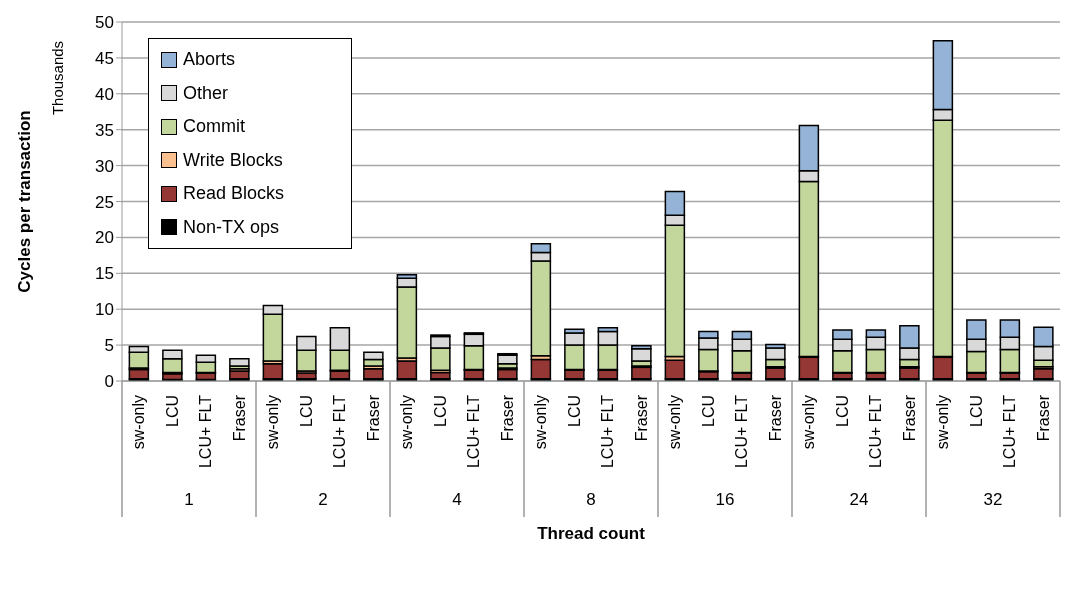 The height and width of the screenshot is (601, 1070). What do you see at coordinates (104, 58) in the screenshot?
I see `y-tick-label: 45` at bounding box center [104, 58].